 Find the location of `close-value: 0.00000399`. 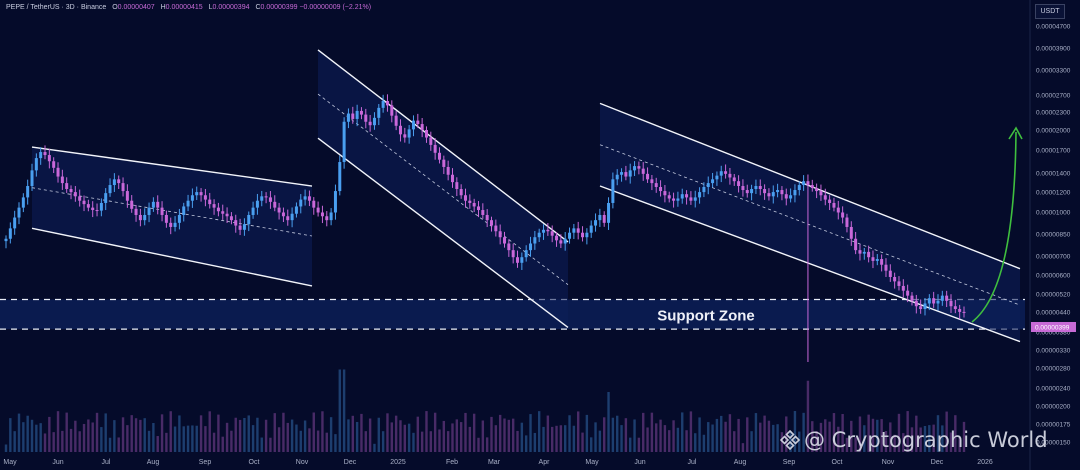

close-value: 0.00000399 is located at coordinates (279, 7).